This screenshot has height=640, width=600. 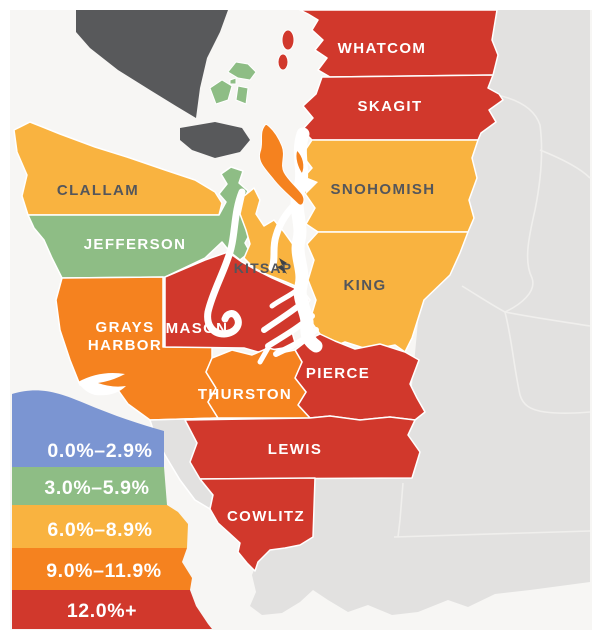 I want to click on county-skagit, so click(x=402, y=107).